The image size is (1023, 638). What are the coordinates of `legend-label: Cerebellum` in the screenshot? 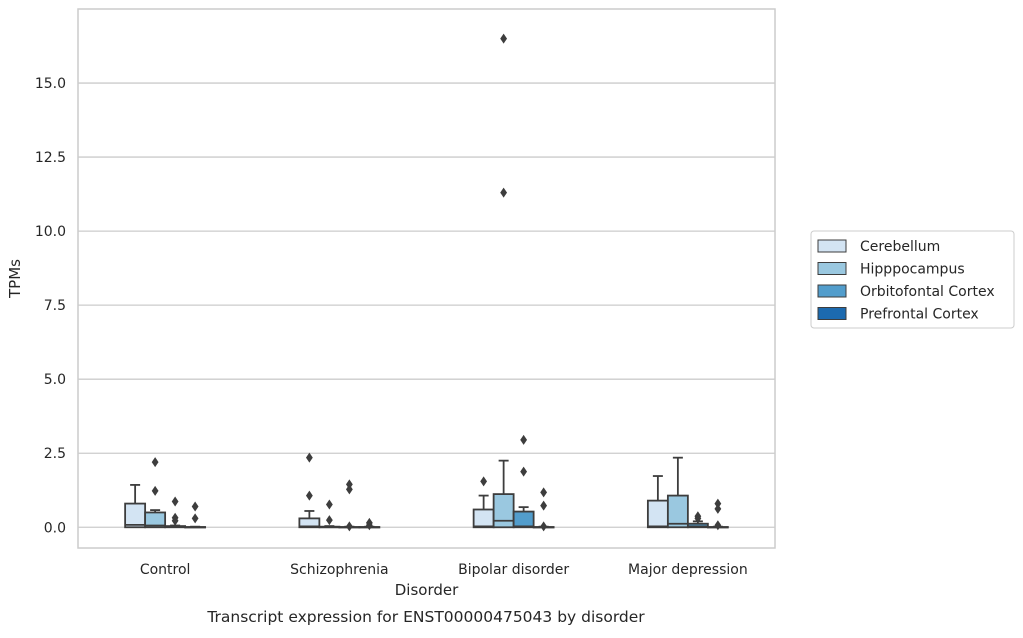 It's located at (900, 247).